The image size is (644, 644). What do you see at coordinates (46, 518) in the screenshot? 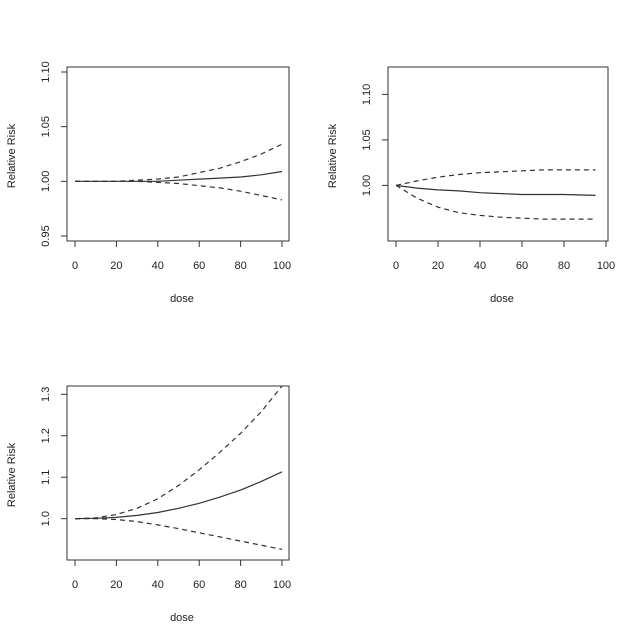
I see `y-tick-label: 1.0` at bounding box center [46, 518].